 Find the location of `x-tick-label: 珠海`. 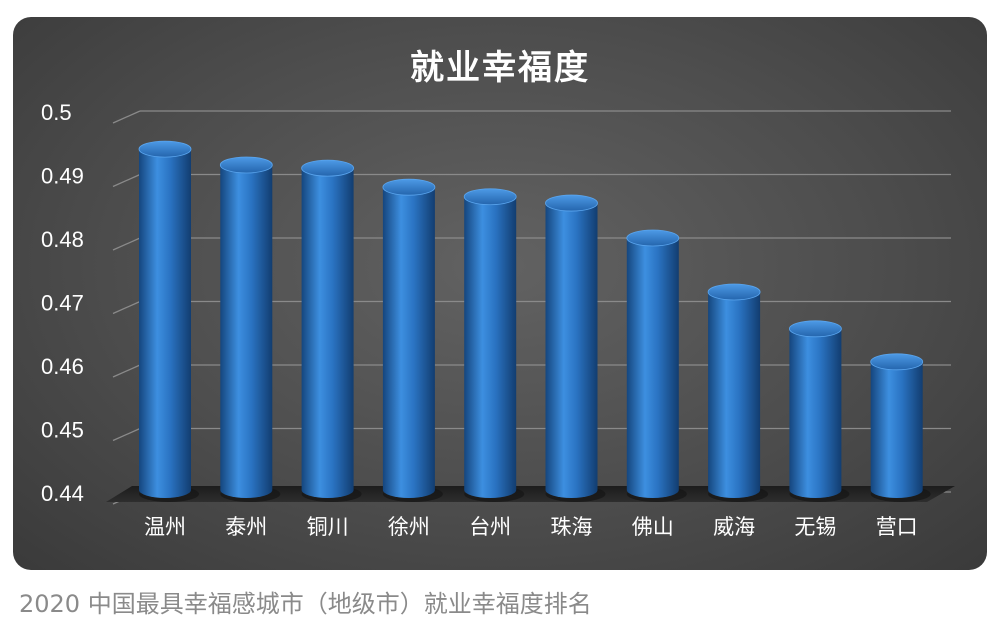

x-tick-label: 珠海 is located at coordinates (572, 527).